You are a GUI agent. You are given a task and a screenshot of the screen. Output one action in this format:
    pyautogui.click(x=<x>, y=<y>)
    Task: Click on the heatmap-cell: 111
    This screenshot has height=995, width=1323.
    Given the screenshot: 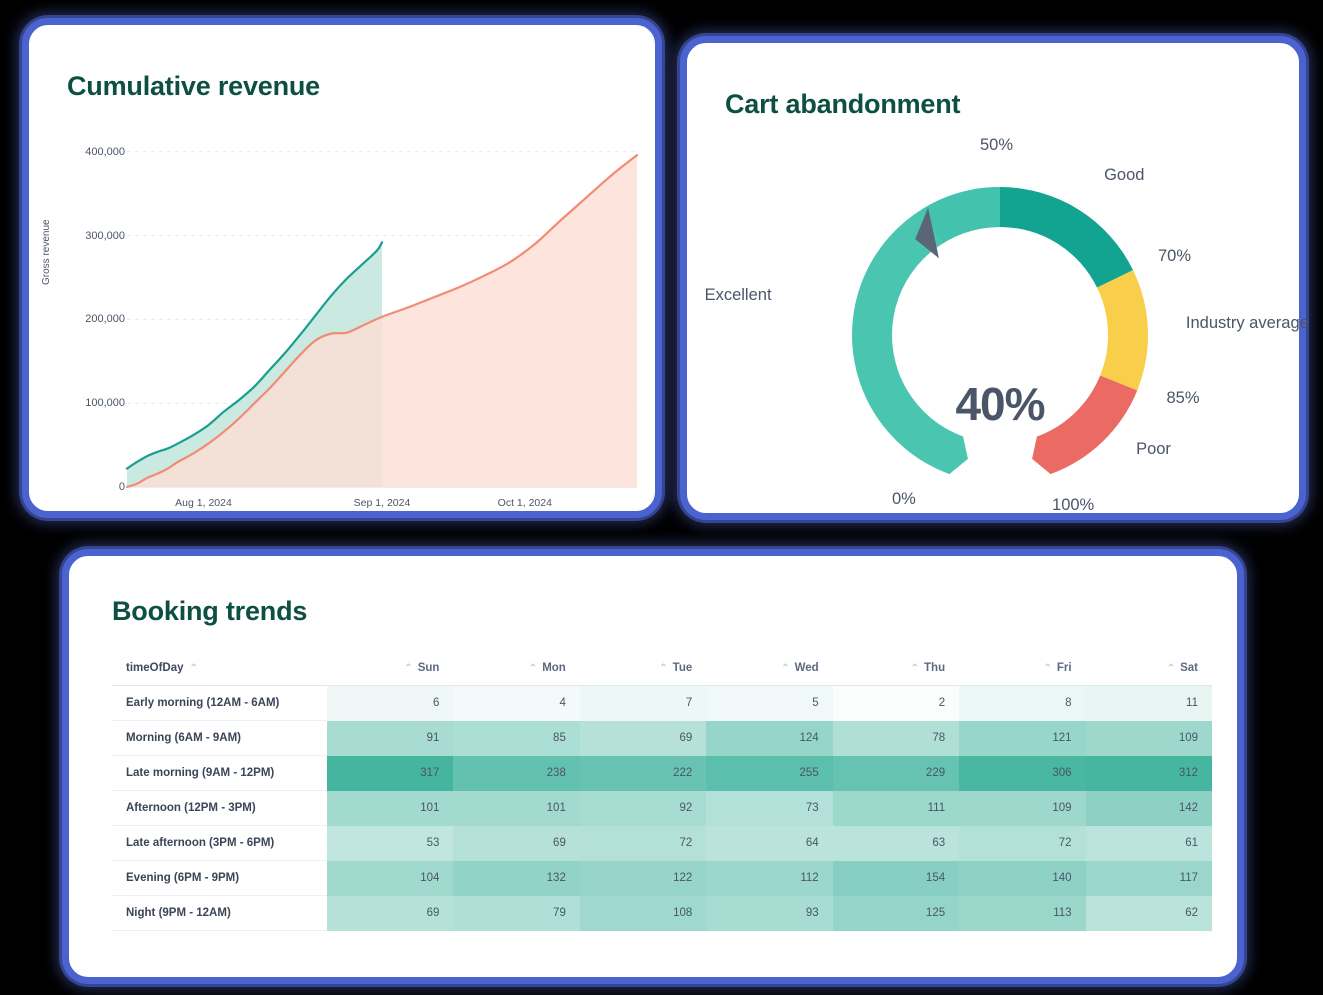 What is the action you would take?
    pyautogui.click(x=896, y=808)
    